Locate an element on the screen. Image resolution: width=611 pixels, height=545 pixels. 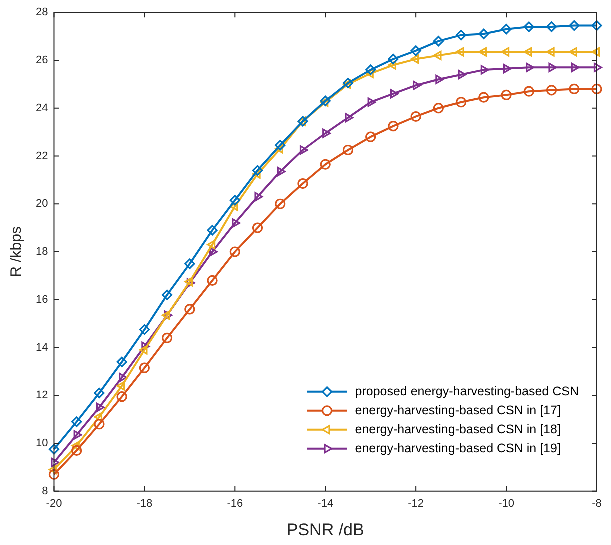
y-tick-label: 12 is located at coordinates (42, 396).